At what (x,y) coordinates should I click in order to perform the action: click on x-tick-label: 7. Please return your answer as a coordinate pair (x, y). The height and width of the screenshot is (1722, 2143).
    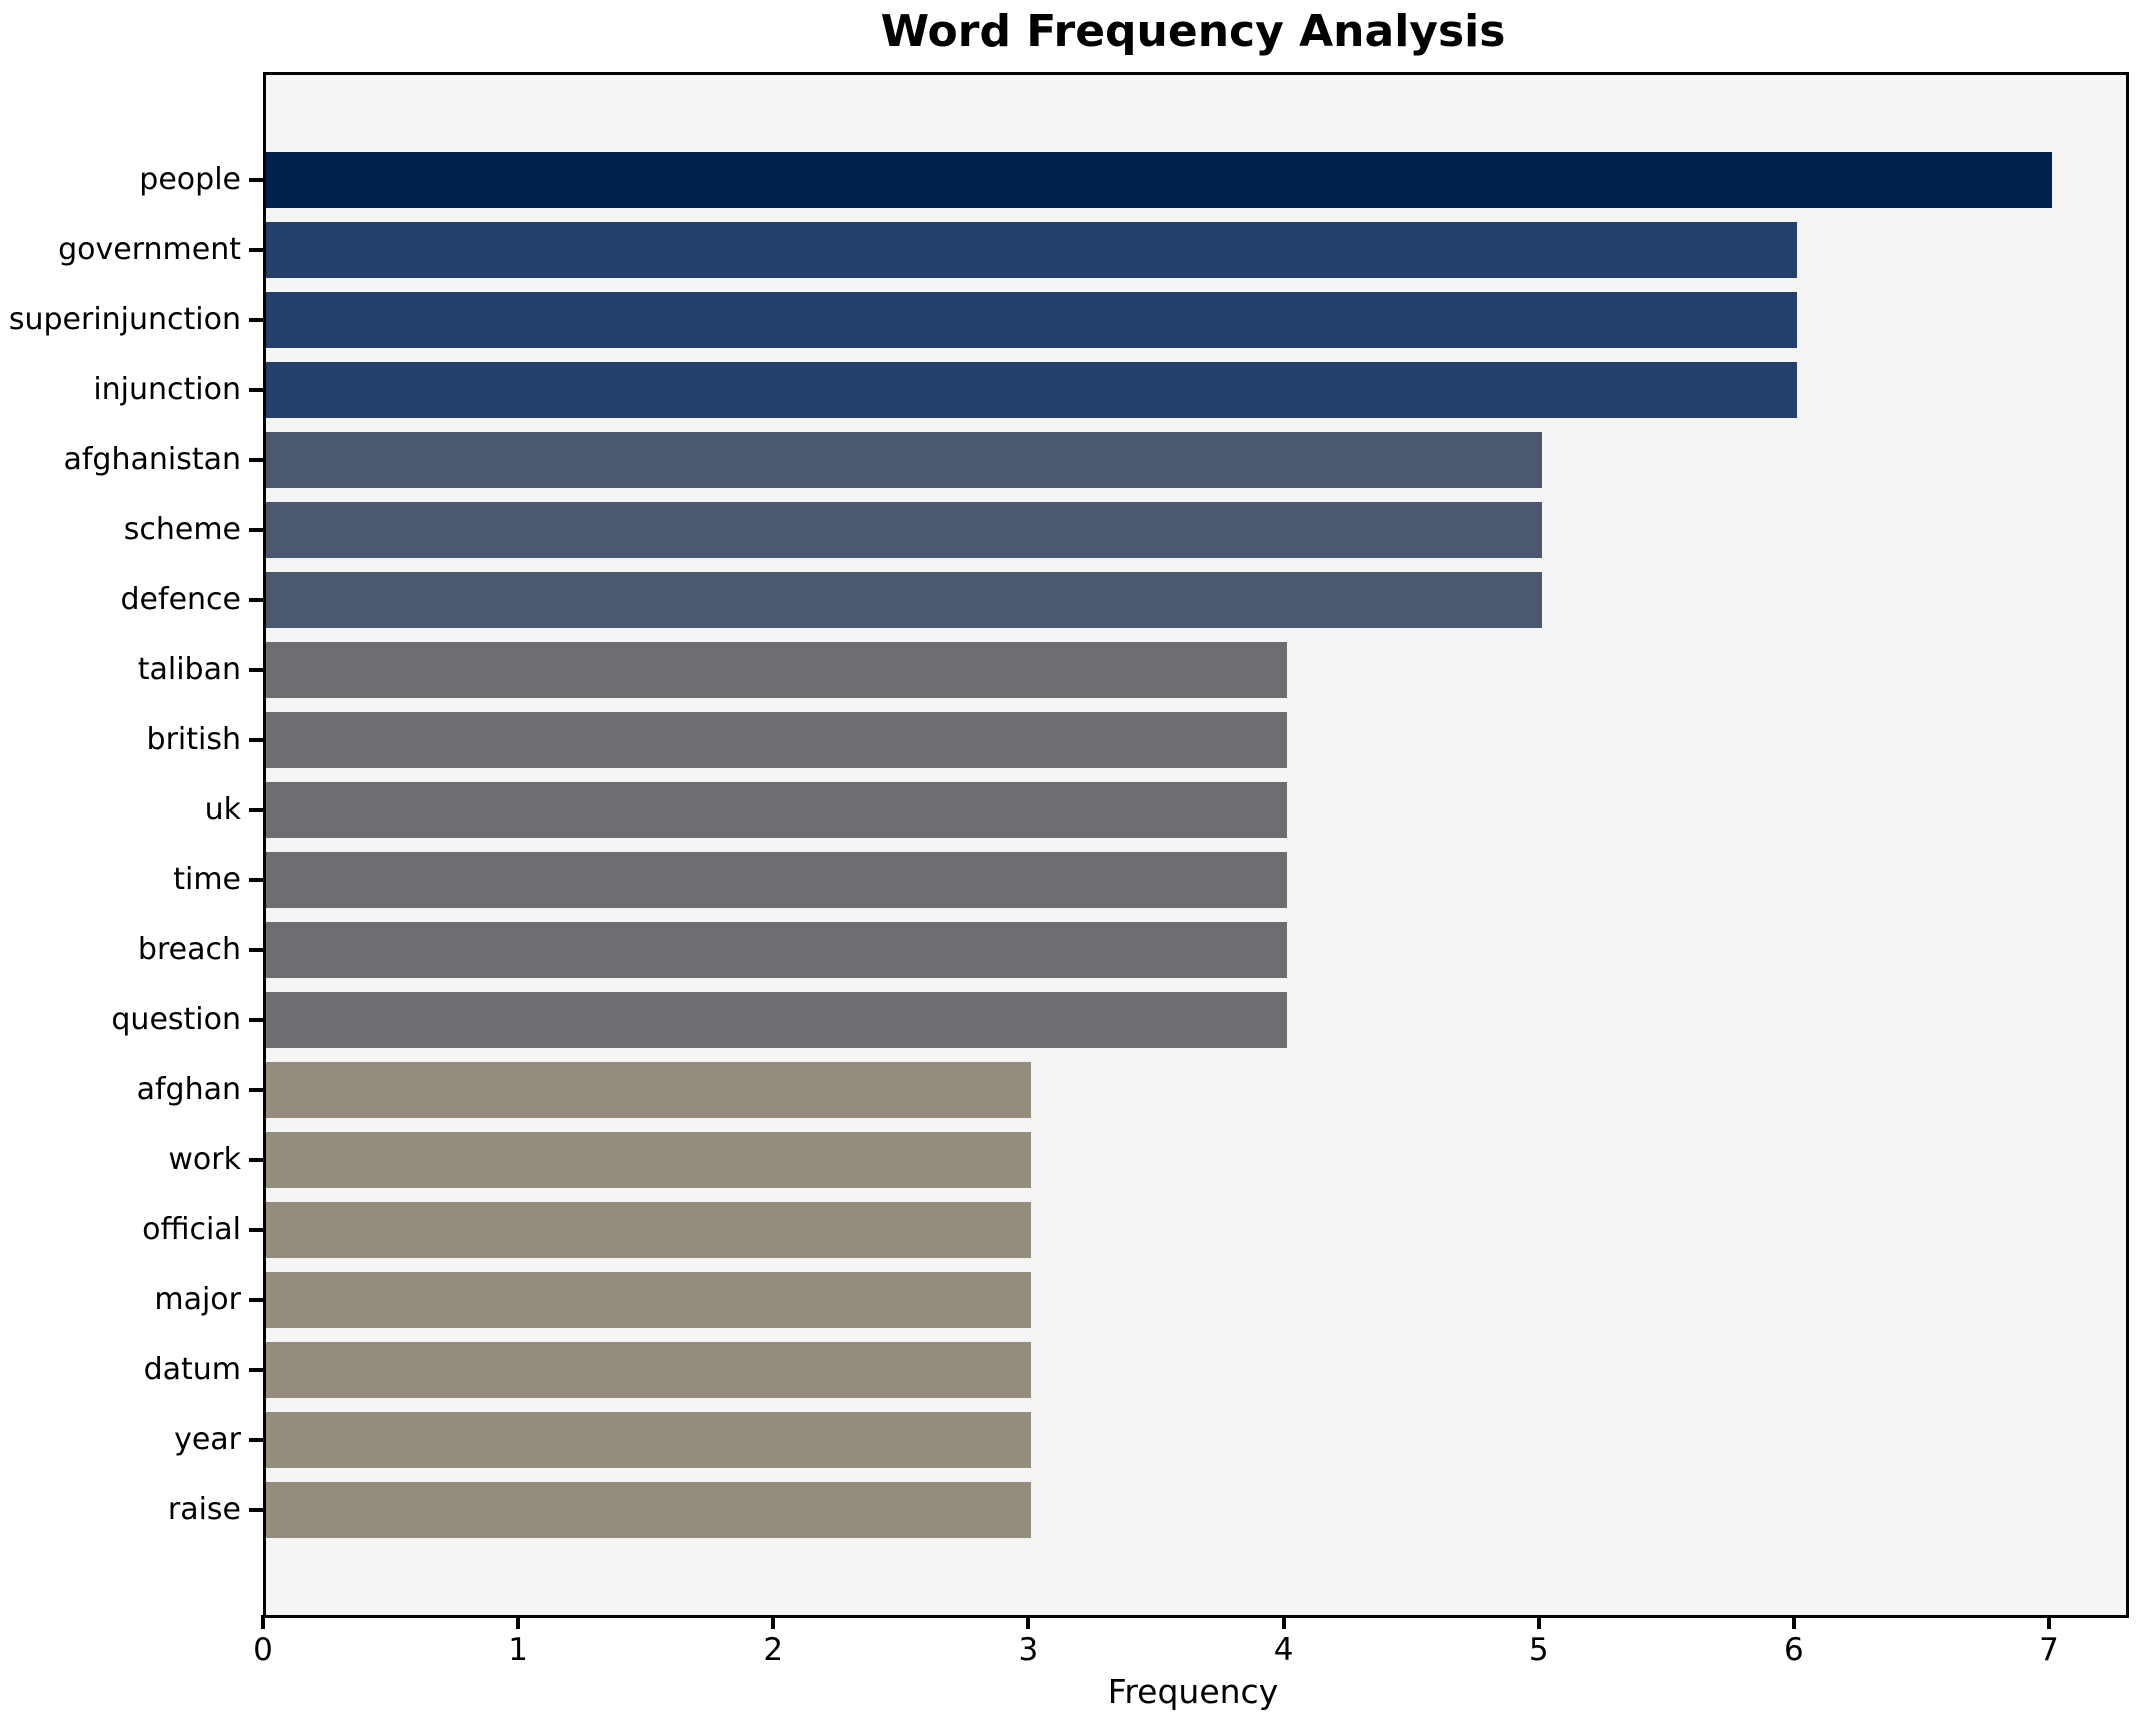
    Looking at the image, I should click on (2049, 1650).